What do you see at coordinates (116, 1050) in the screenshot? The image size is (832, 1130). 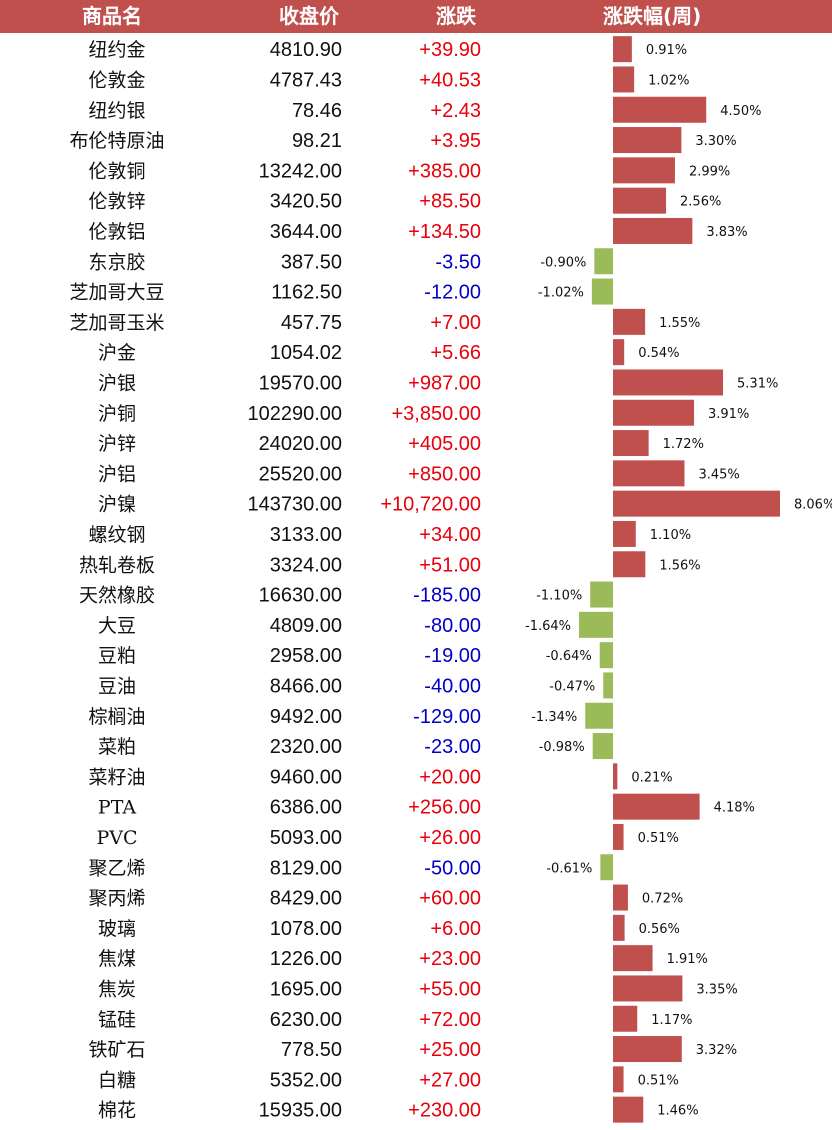 I see `row-name: 铁矿石` at bounding box center [116, 1050].